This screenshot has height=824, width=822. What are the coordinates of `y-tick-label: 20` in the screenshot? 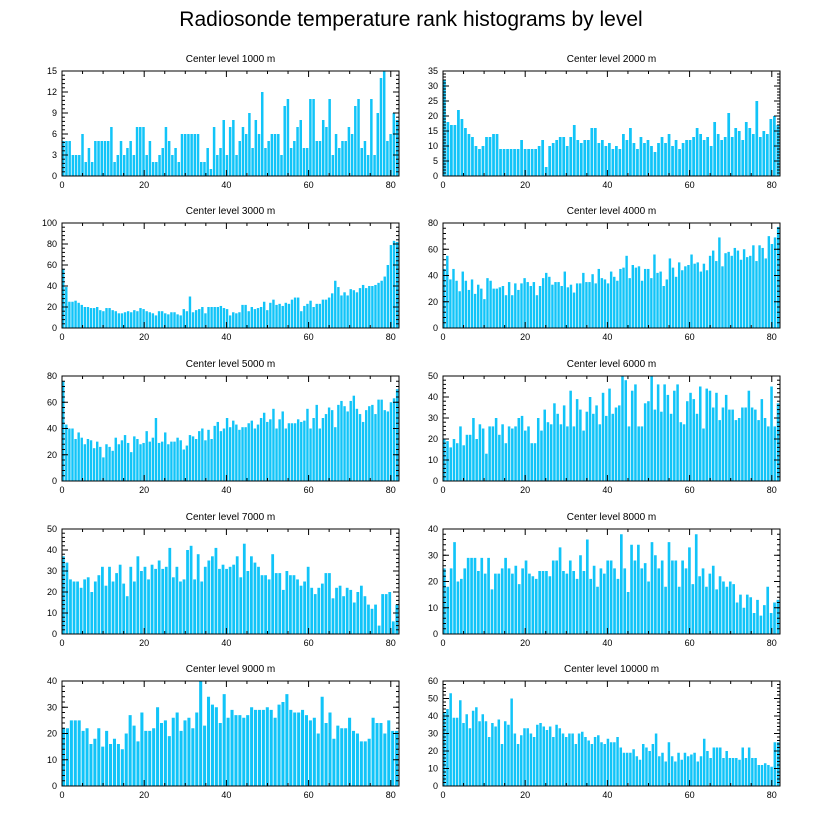 It's located at (433, 116).